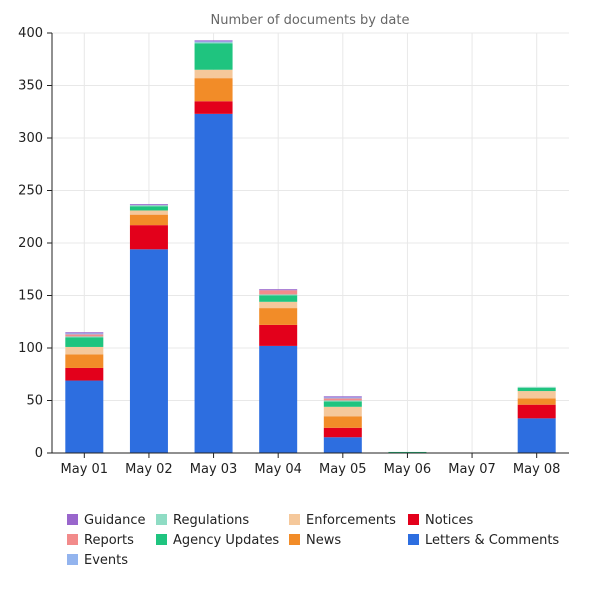 The height and width of the screenshot is (600, 600). Describe the element at coordinates (30, 33) in the screenshot. I see `y-tick-label: 400` at that location.